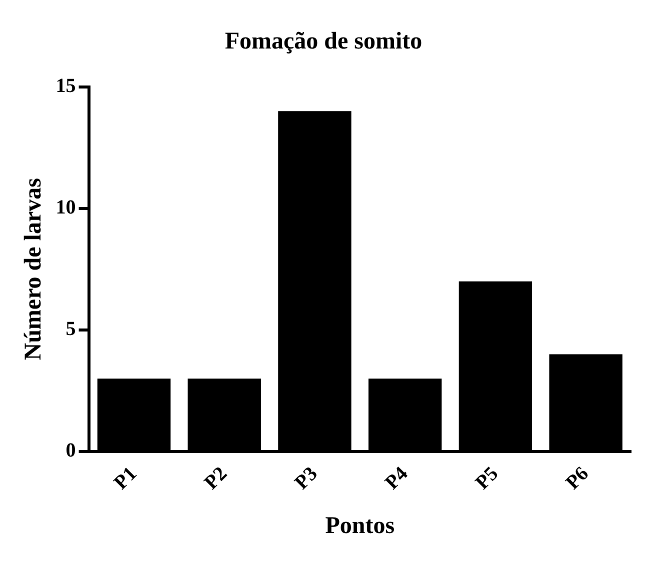  Describe the element at coordinates (66, 85) in the screenshot. I see `y-tick-label: 15` at that location.